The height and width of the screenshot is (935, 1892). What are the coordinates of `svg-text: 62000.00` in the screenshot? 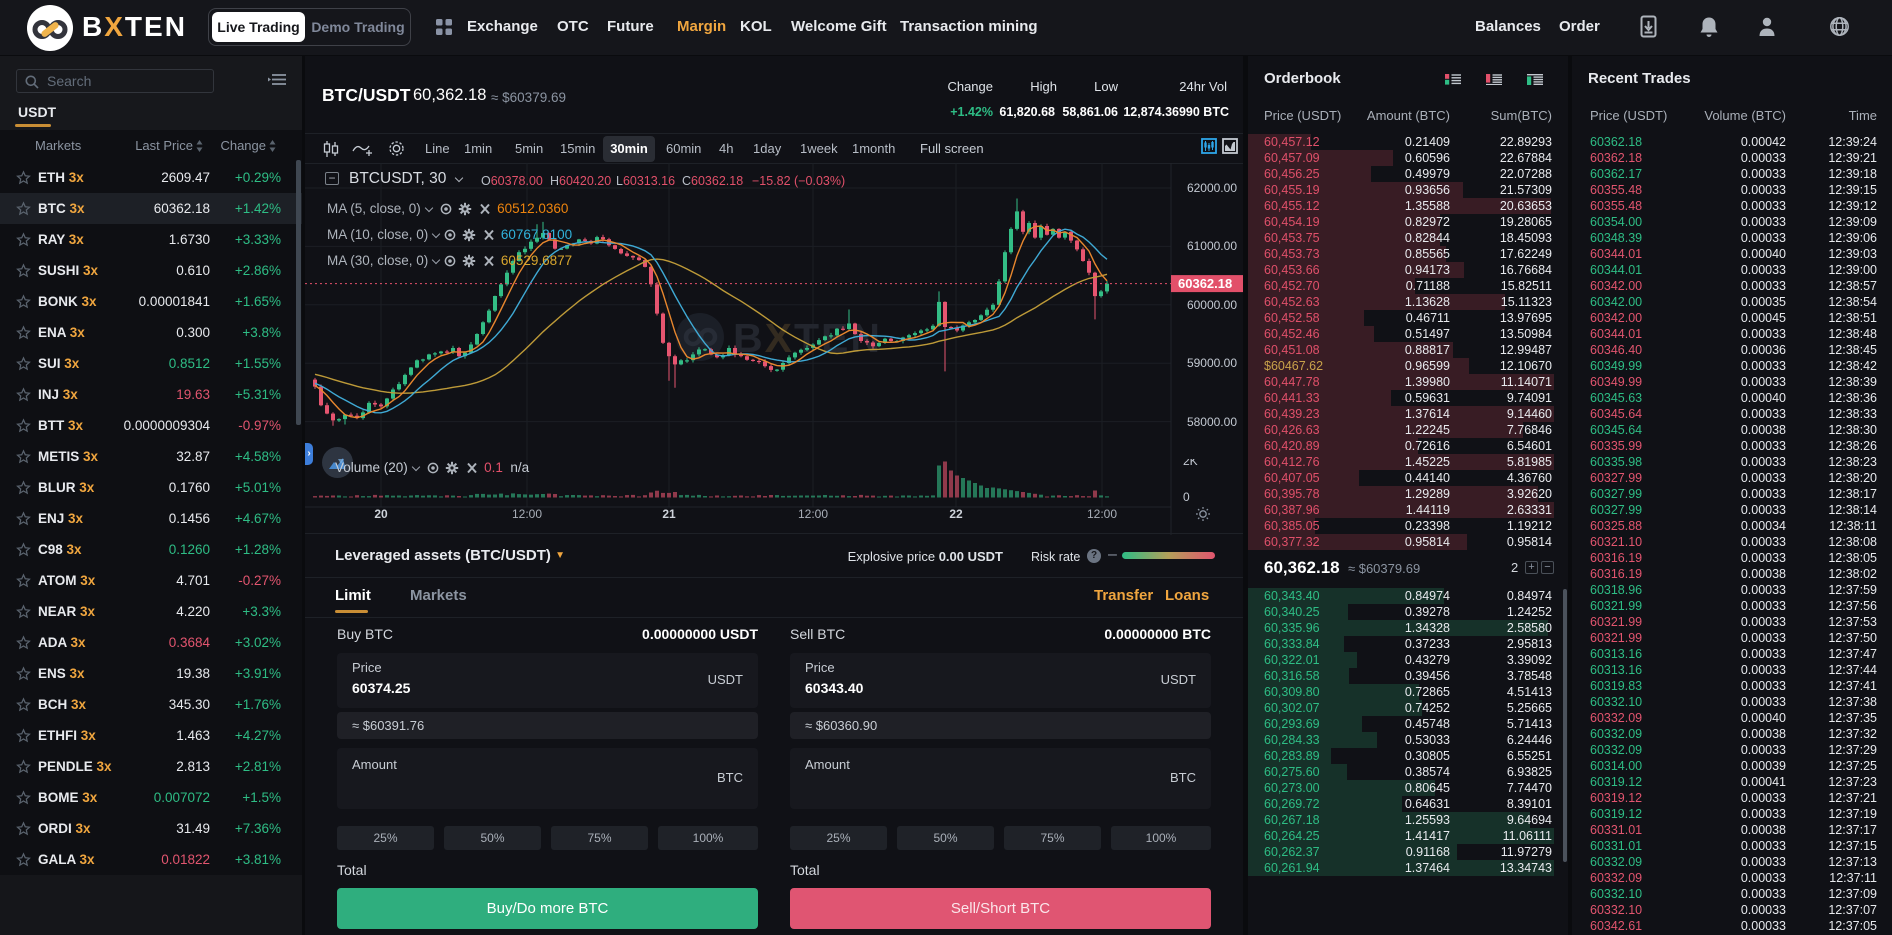 It's located at (1212, 188).